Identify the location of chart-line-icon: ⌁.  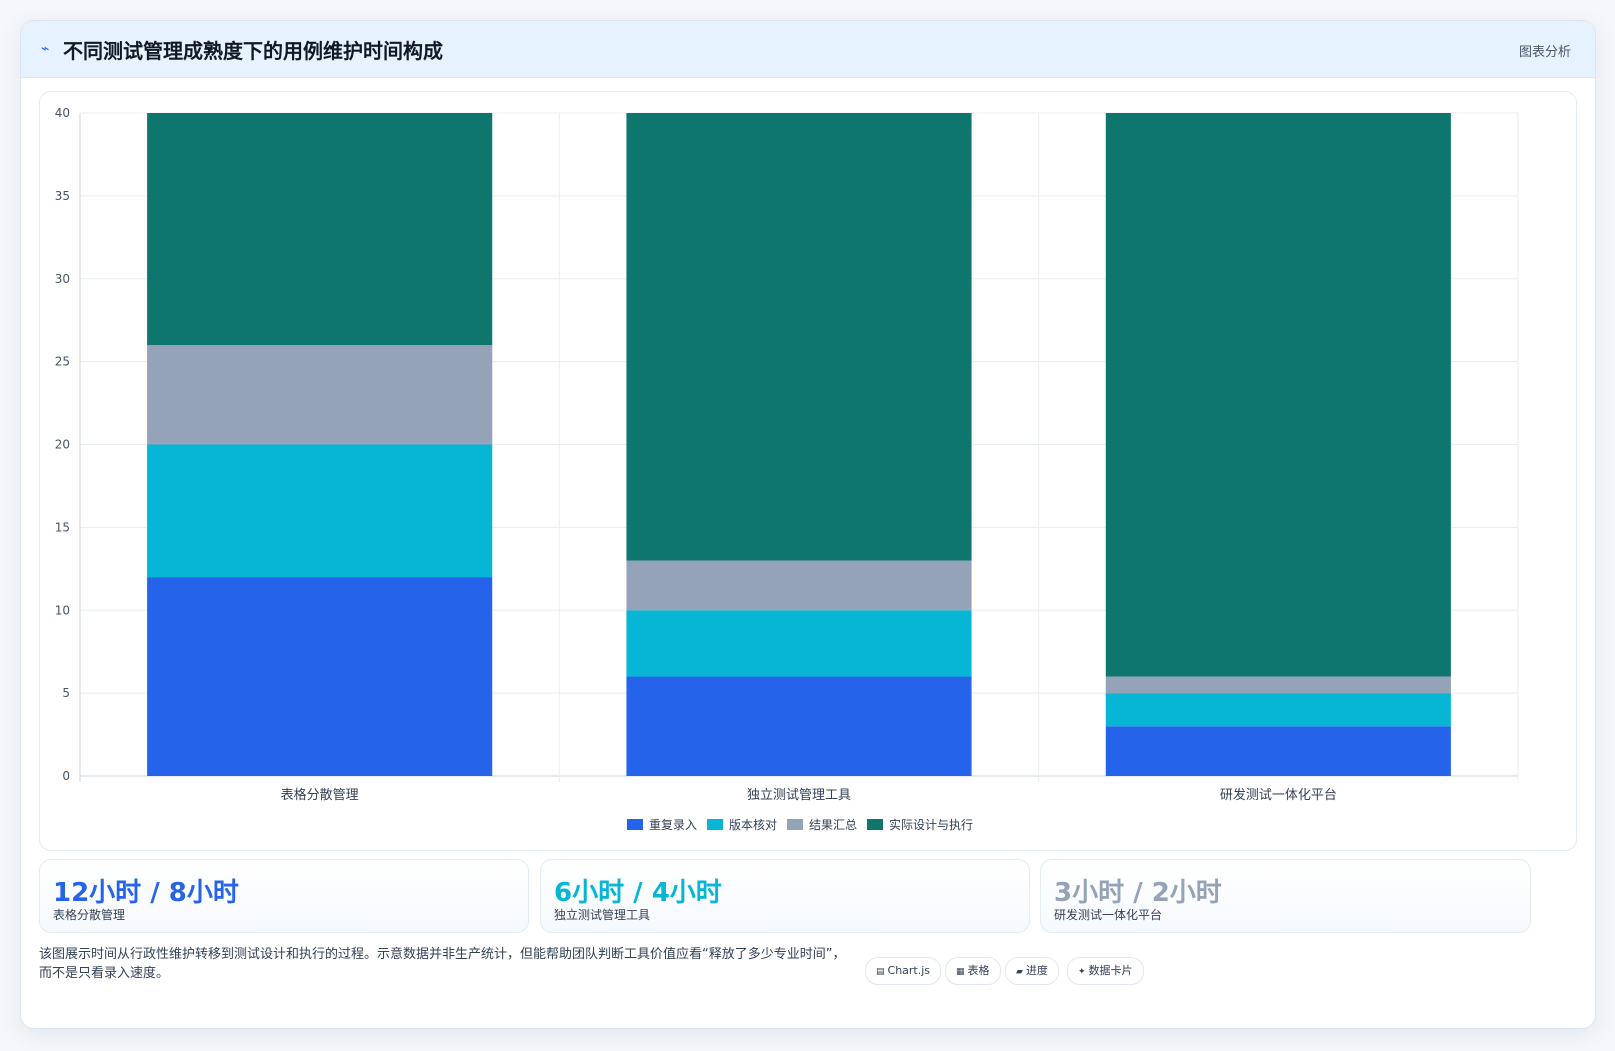
(45, 49).